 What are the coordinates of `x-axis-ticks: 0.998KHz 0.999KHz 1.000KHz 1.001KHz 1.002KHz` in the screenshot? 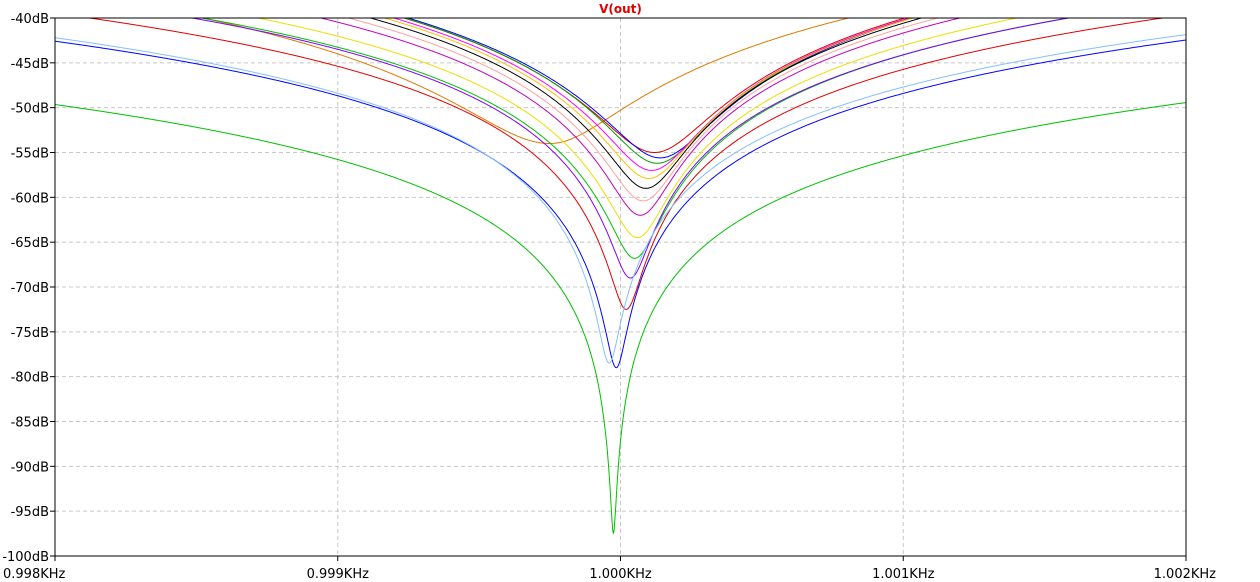 It's located at (609, 569).